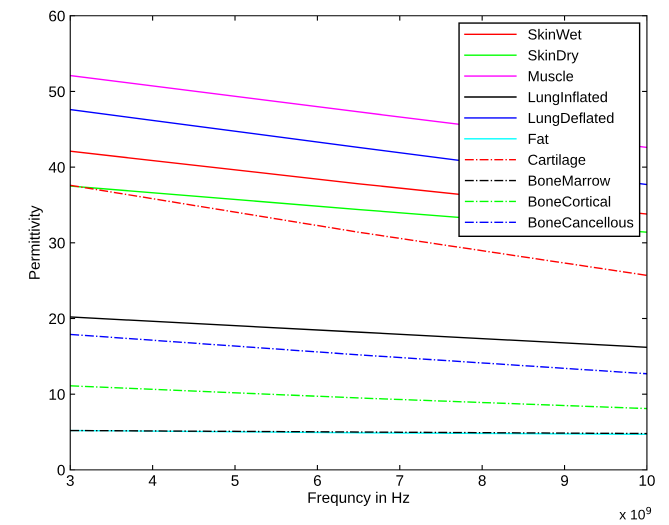 The image size is (669, 525). I want to click on legend-label: BoneCortical, so click(569, 201).